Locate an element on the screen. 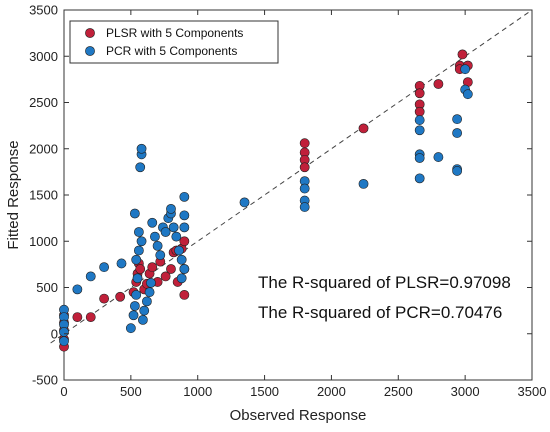 Image resolution: width=550 pixels, height=432 pixels. y-tick-label: 1500 is located at coordinates (43, 195).